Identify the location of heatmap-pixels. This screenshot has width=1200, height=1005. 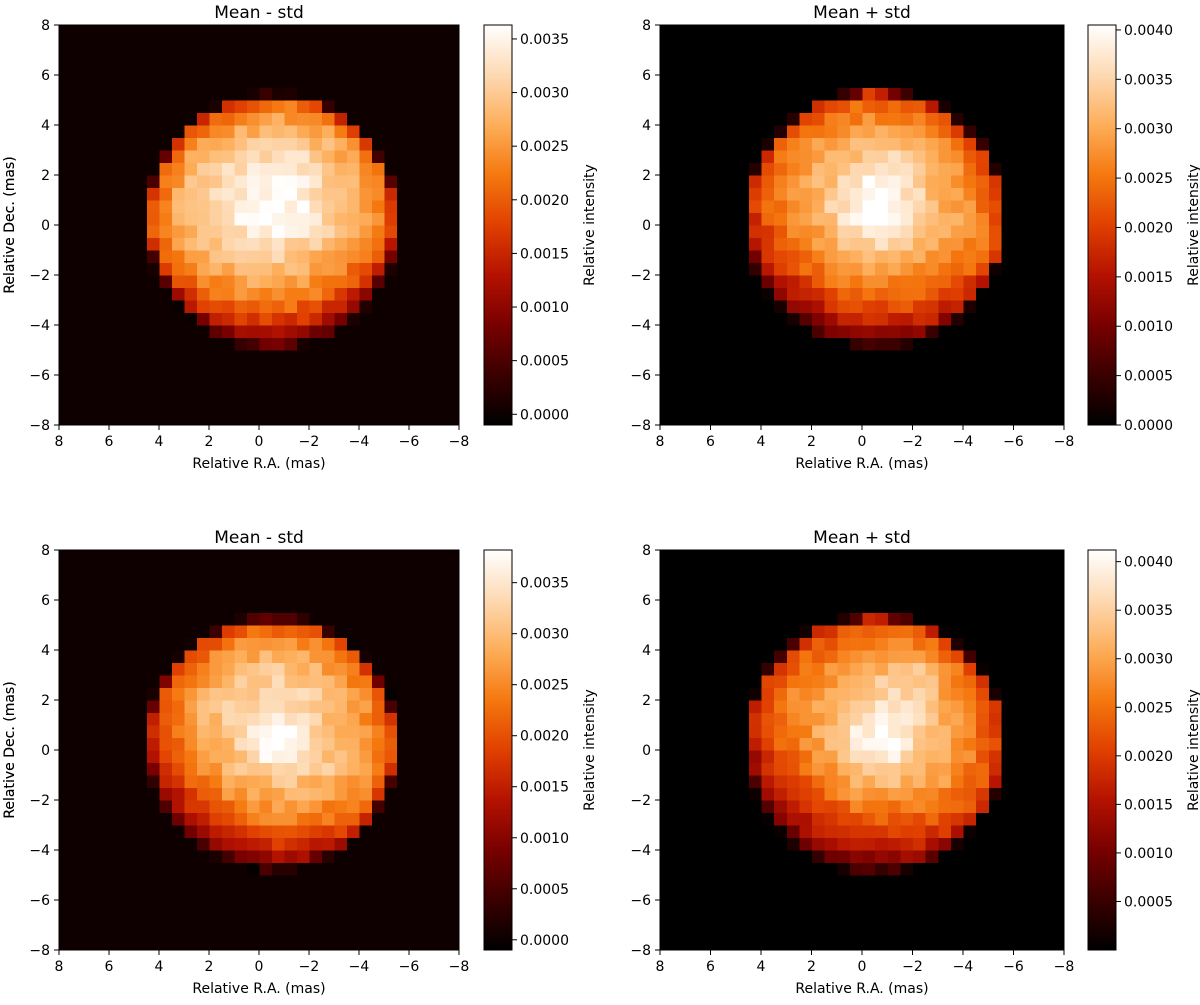
(259, 750).